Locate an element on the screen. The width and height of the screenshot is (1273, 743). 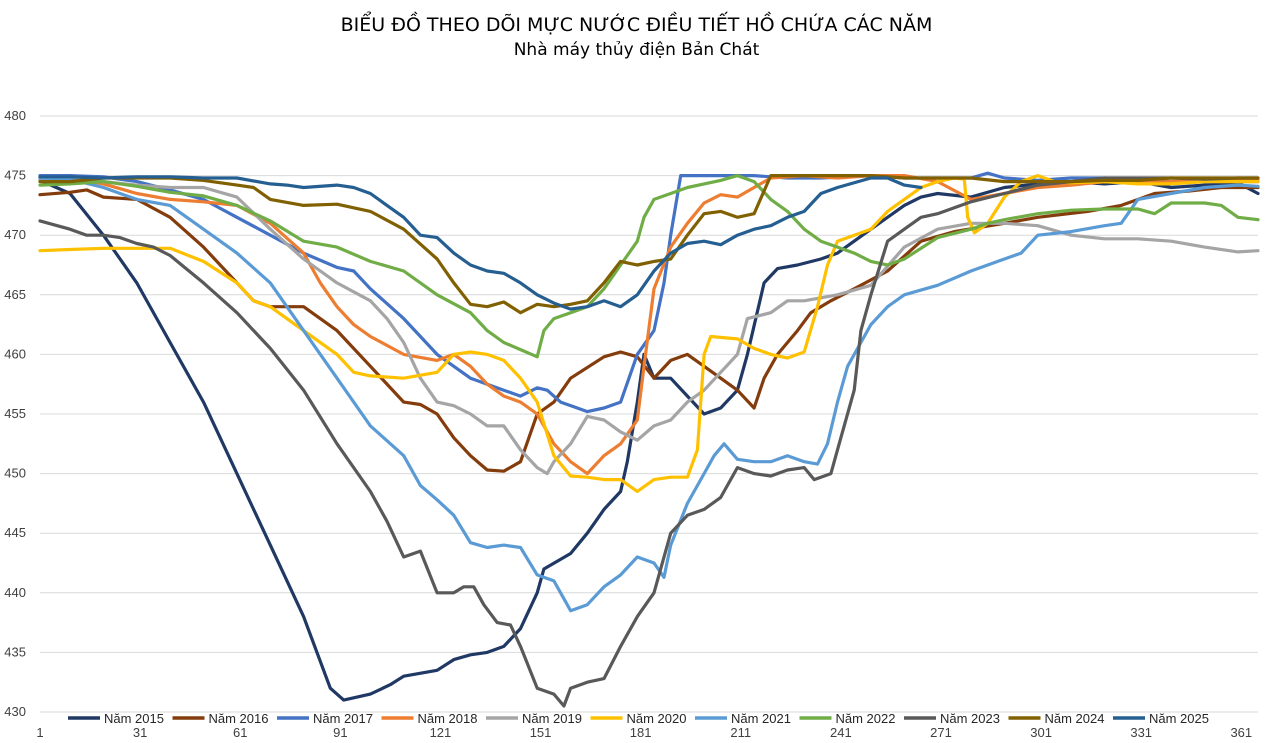
legend-label: Năm 2021 is located at coordinates (761, 718).